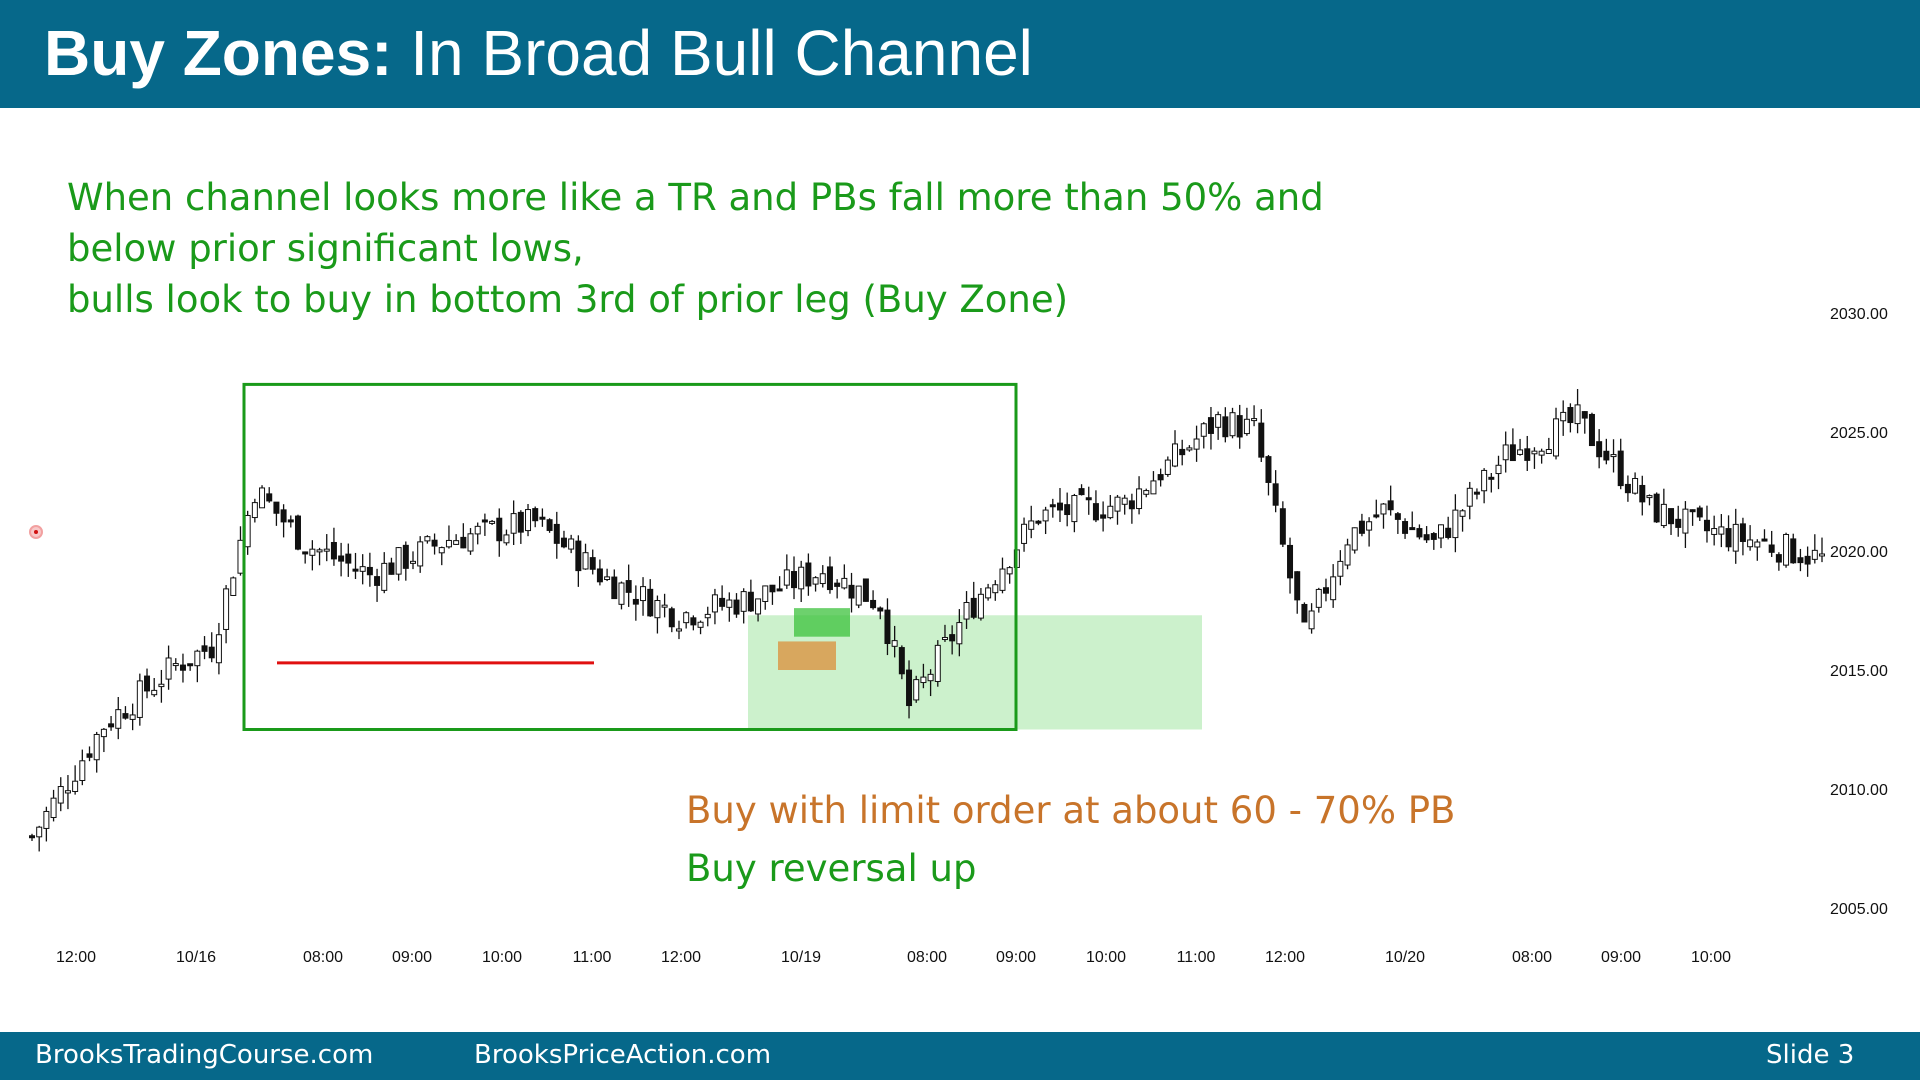 The height and width of the screenshot is (1080, 1920). I want to click on x-tick-label: 11:00, so click(1196, 957).